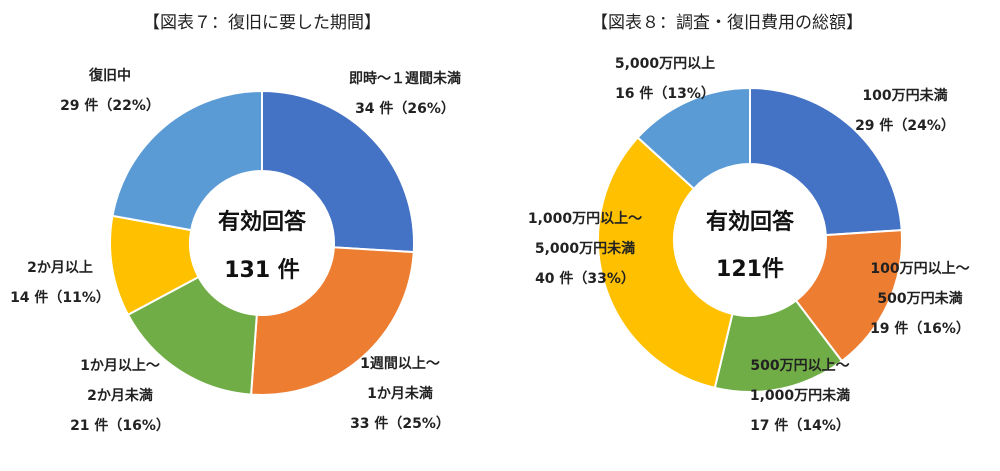  I want to click on chart8-slice-label: 500万円未満, so click(920, 299).